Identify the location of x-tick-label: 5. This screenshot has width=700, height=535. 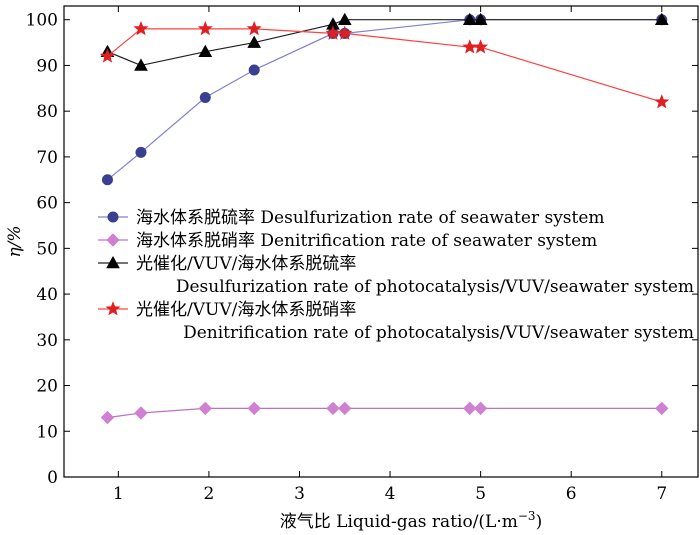
(480, 494).